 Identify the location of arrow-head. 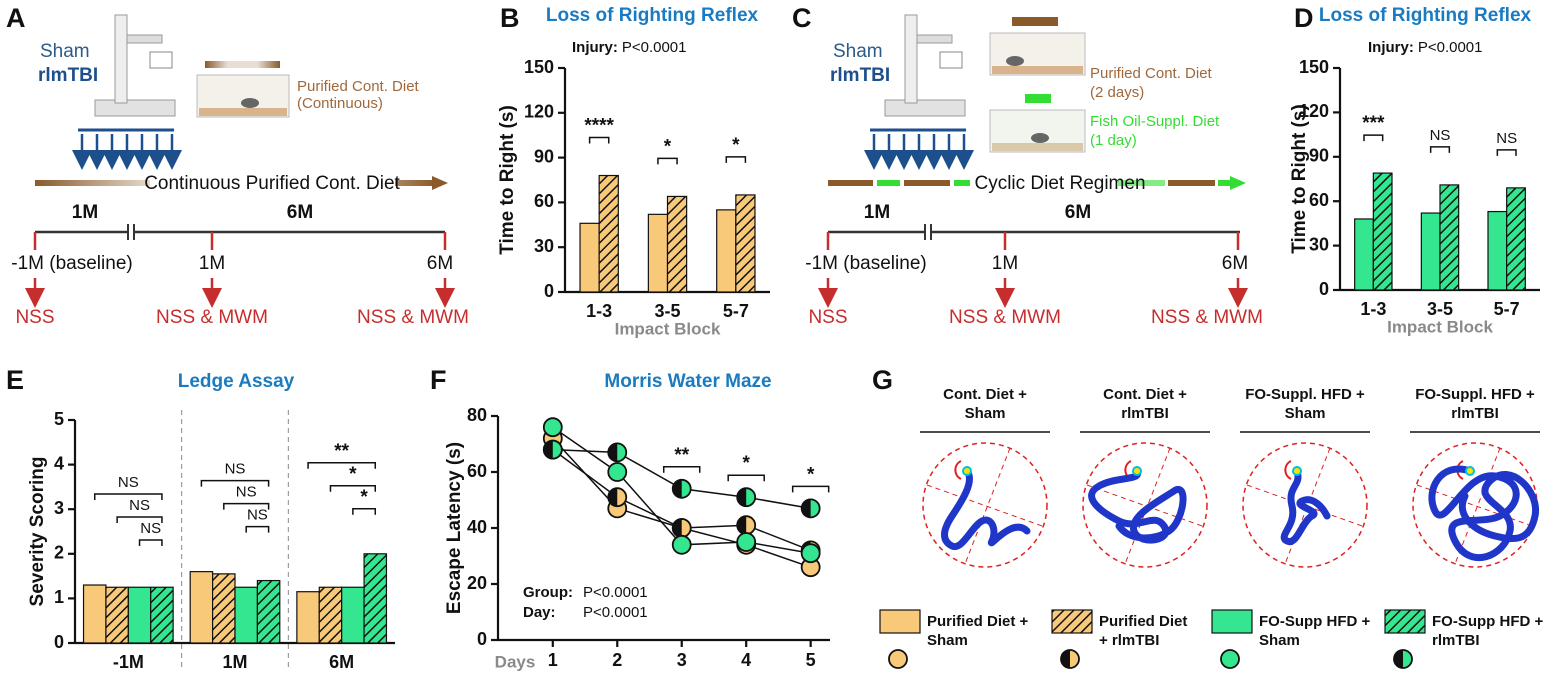
(440, 183).